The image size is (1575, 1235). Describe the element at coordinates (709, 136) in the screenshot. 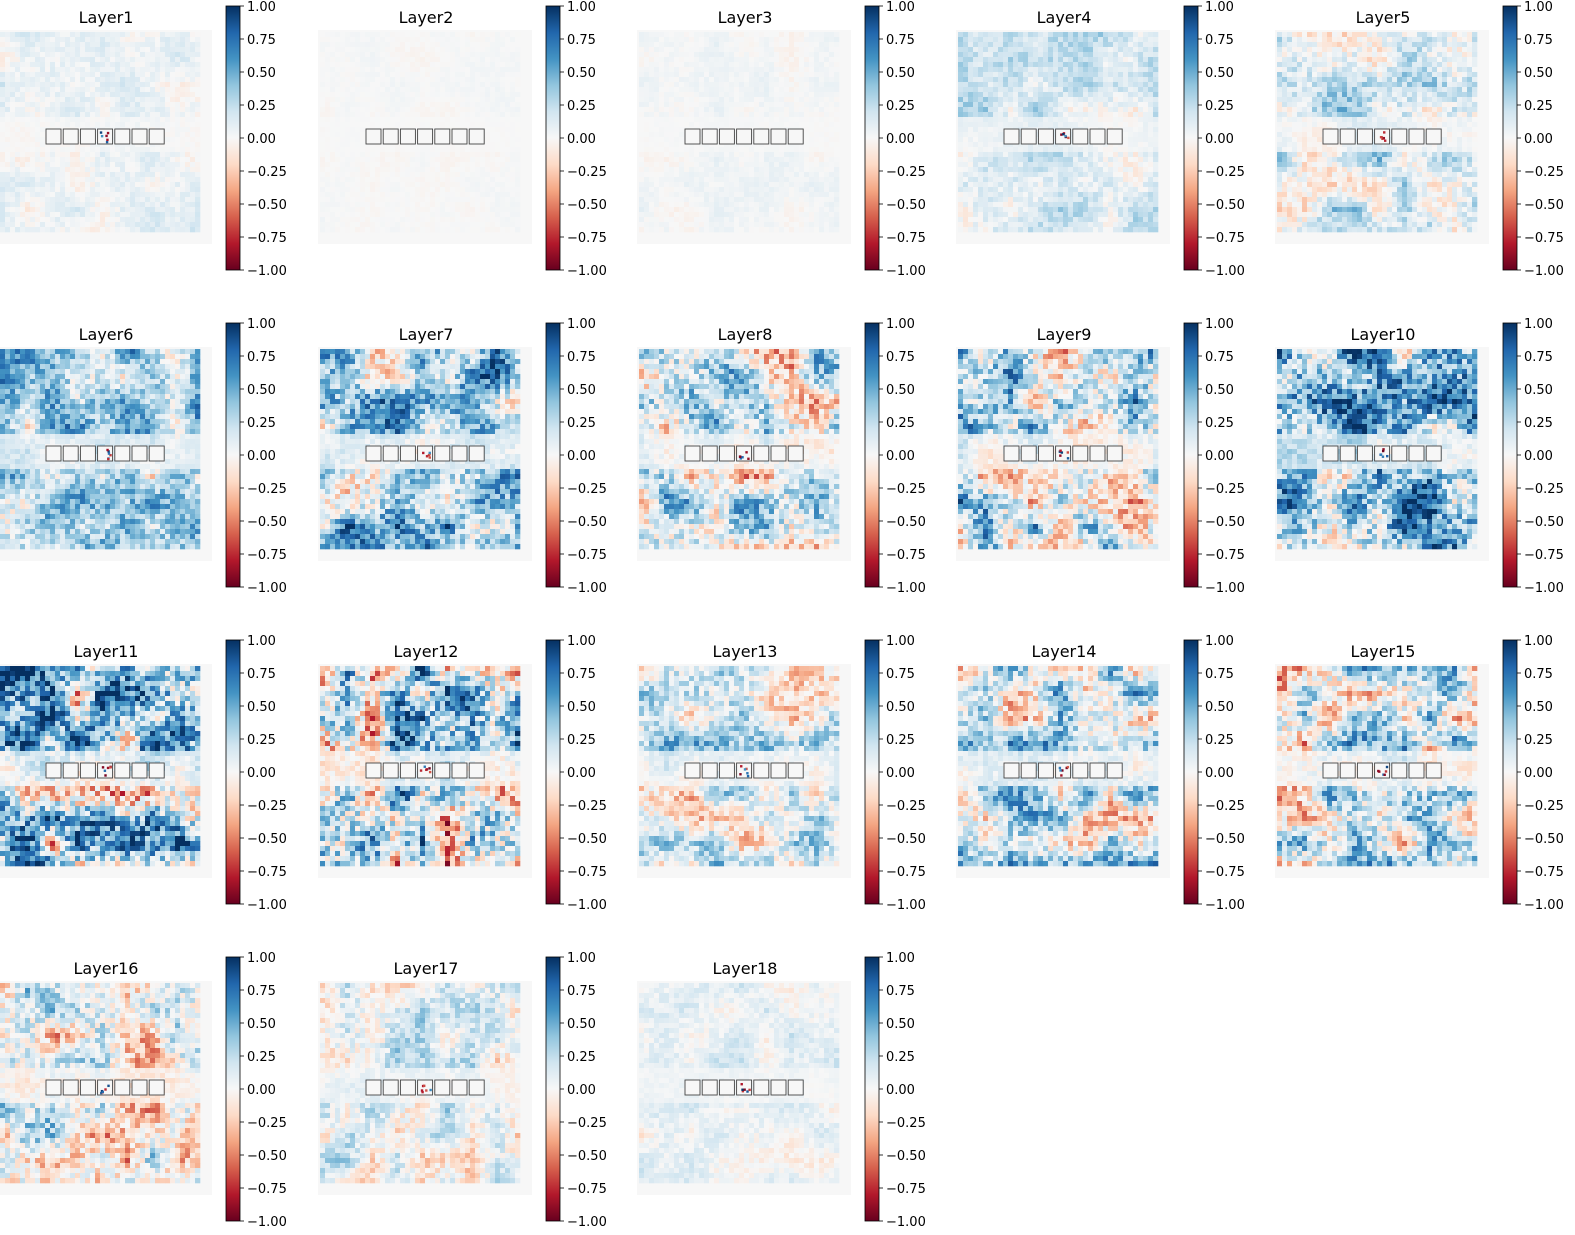

I see `token-box` at that location.